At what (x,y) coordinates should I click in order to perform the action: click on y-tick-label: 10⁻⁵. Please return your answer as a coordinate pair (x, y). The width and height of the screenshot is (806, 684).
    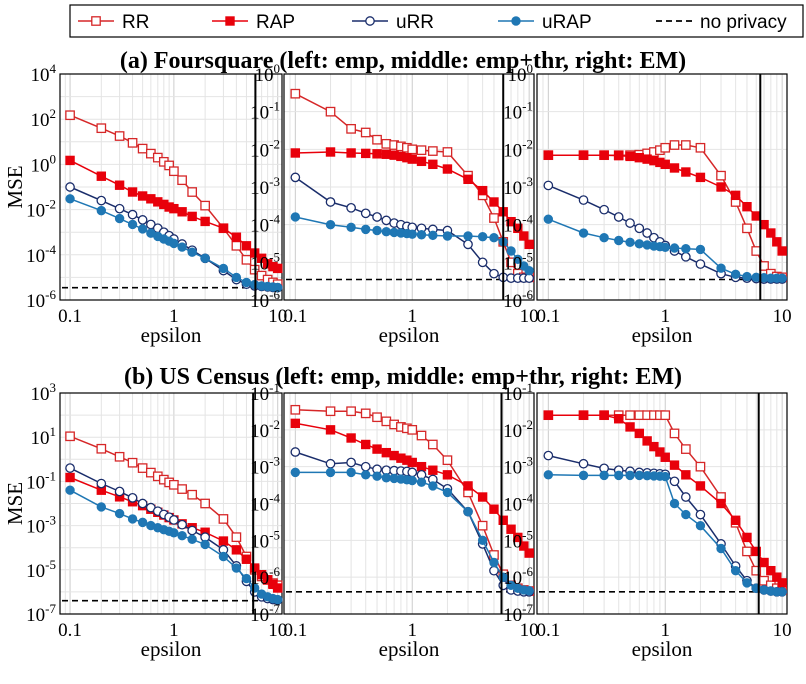
    Looking at the image, I should click on (265, 261).